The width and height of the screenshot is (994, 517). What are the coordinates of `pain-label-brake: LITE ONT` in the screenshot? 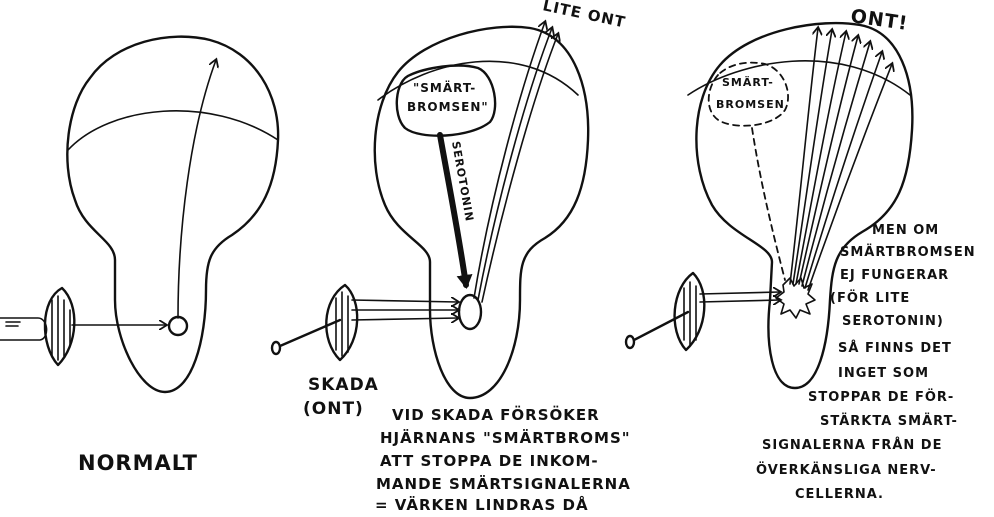 It's located at (584, 15).